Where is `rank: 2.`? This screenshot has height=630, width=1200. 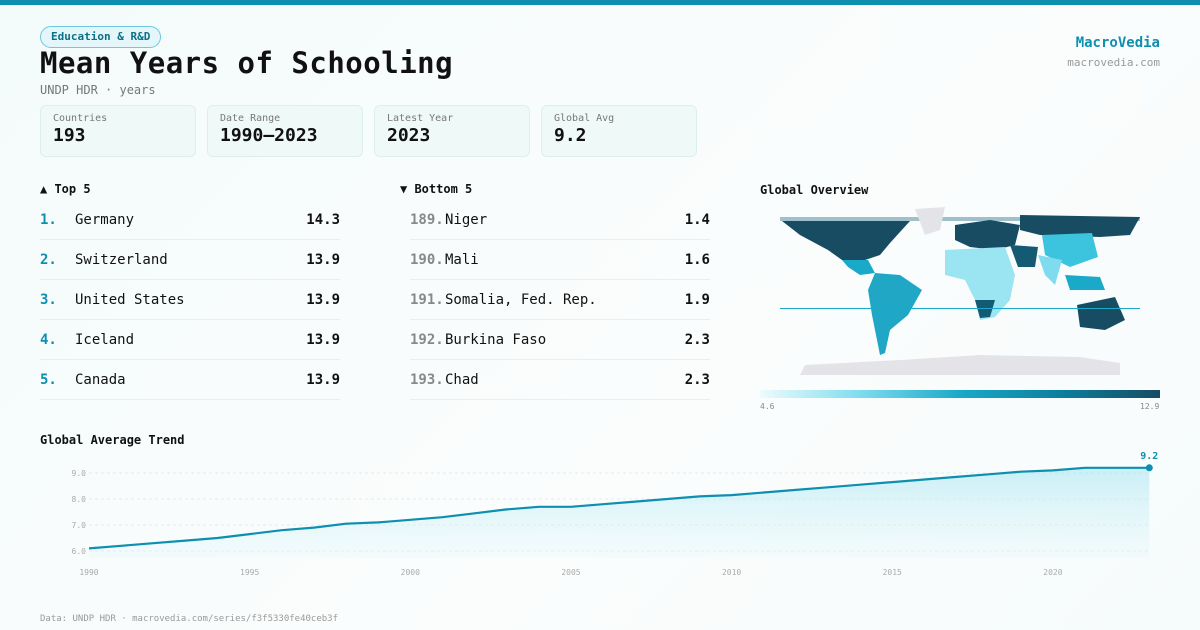
rank: 2. is located at coordinates (48, 259).